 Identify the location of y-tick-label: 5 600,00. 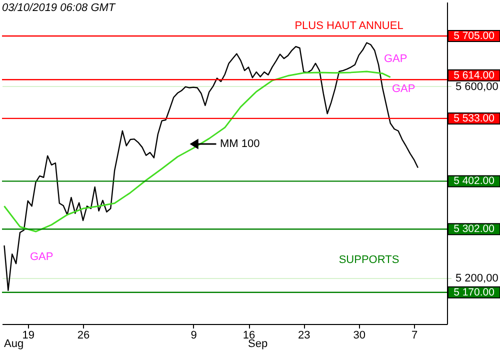
(477, 86).